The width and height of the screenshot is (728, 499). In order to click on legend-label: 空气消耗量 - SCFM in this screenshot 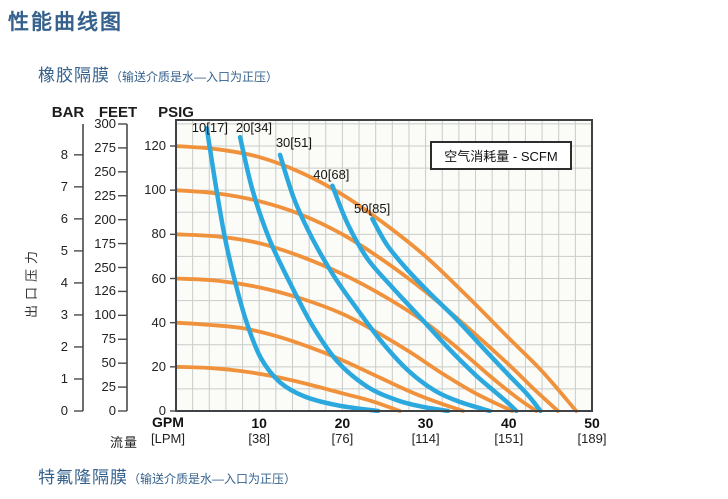, I will do `click(501, 156)`.